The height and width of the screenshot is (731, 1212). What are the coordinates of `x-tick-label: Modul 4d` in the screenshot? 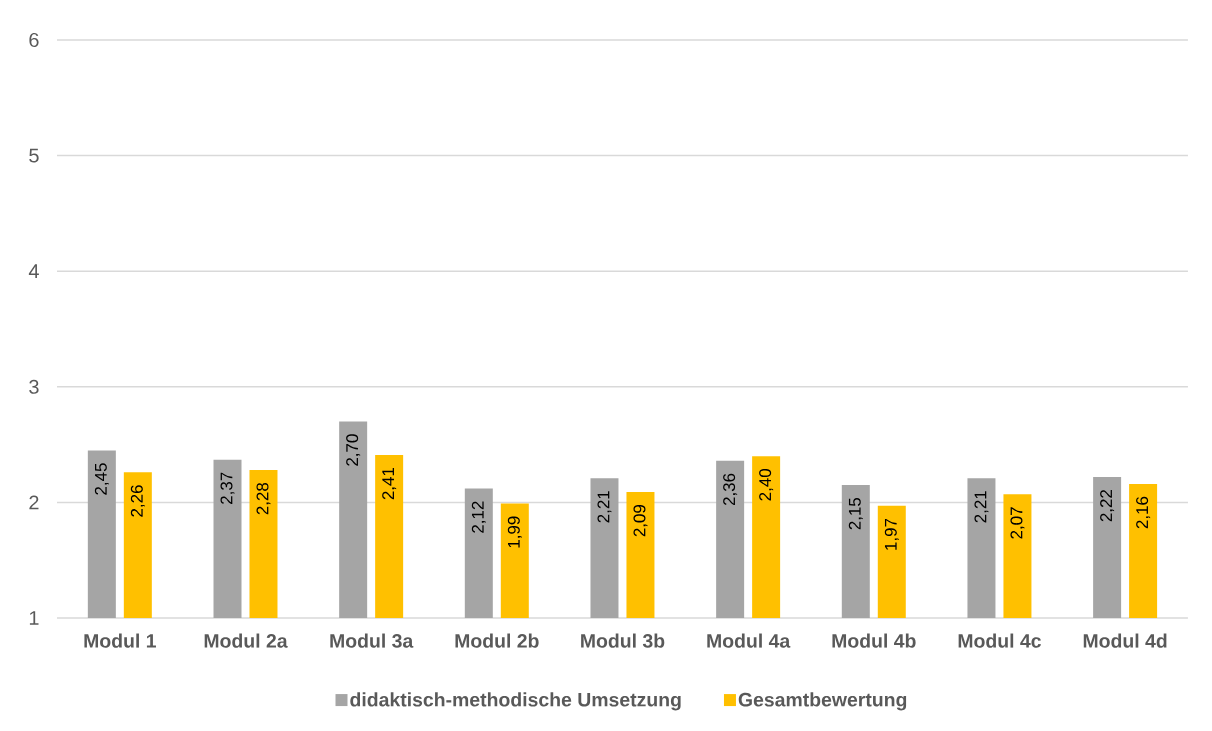 It's located at (1125, 640).